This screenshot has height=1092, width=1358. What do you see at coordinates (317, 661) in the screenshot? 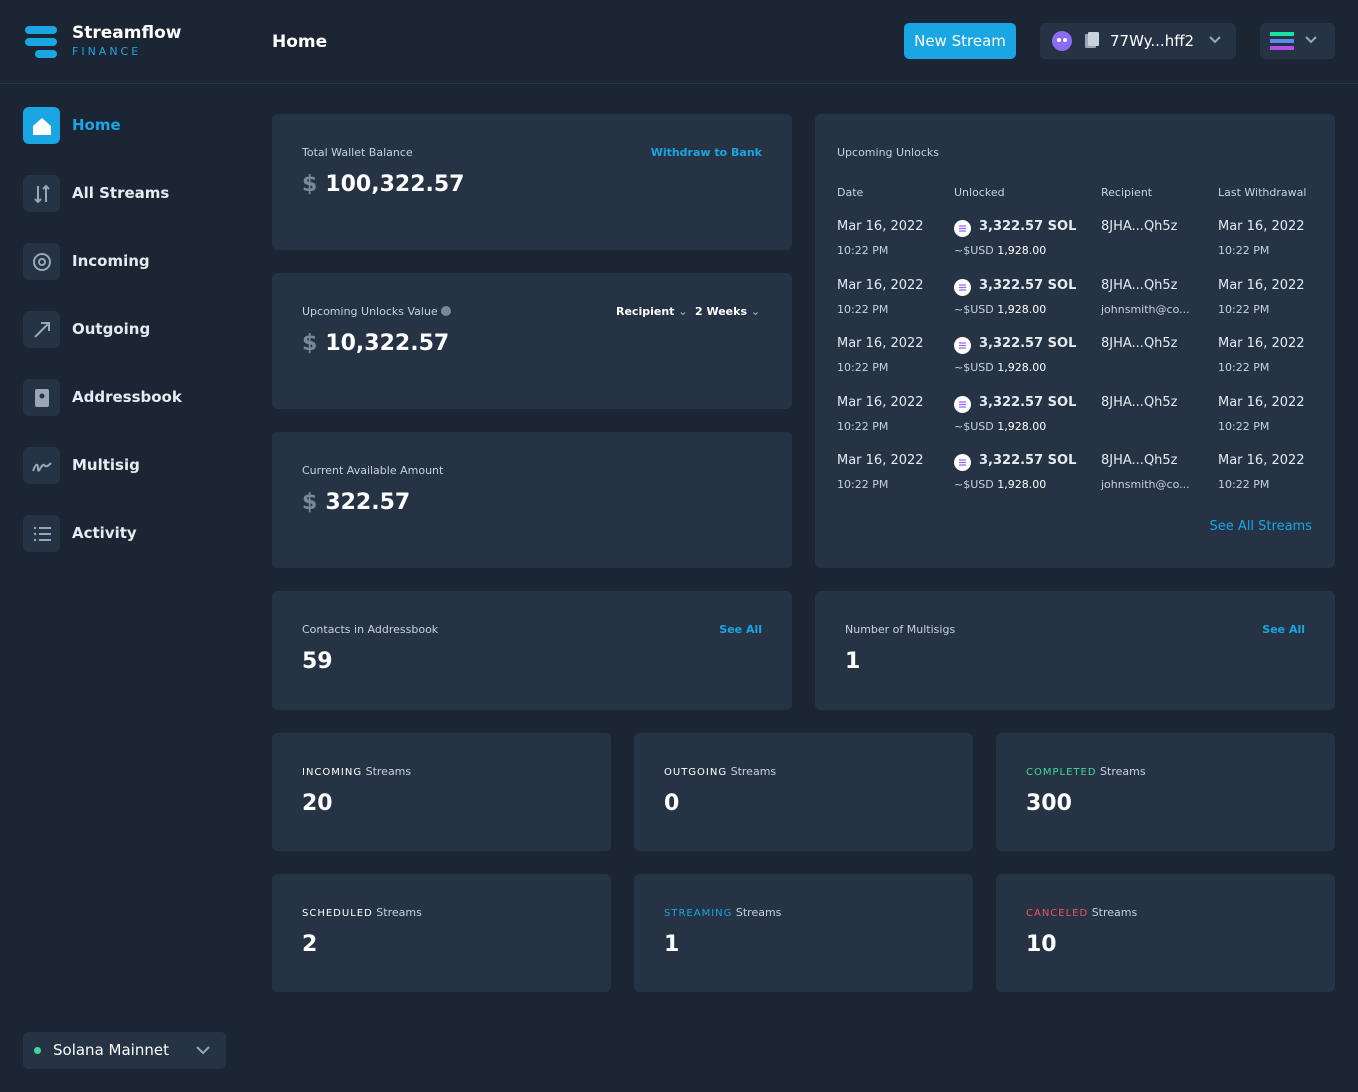
I see `value: 59` at bounding box center [317, 661].